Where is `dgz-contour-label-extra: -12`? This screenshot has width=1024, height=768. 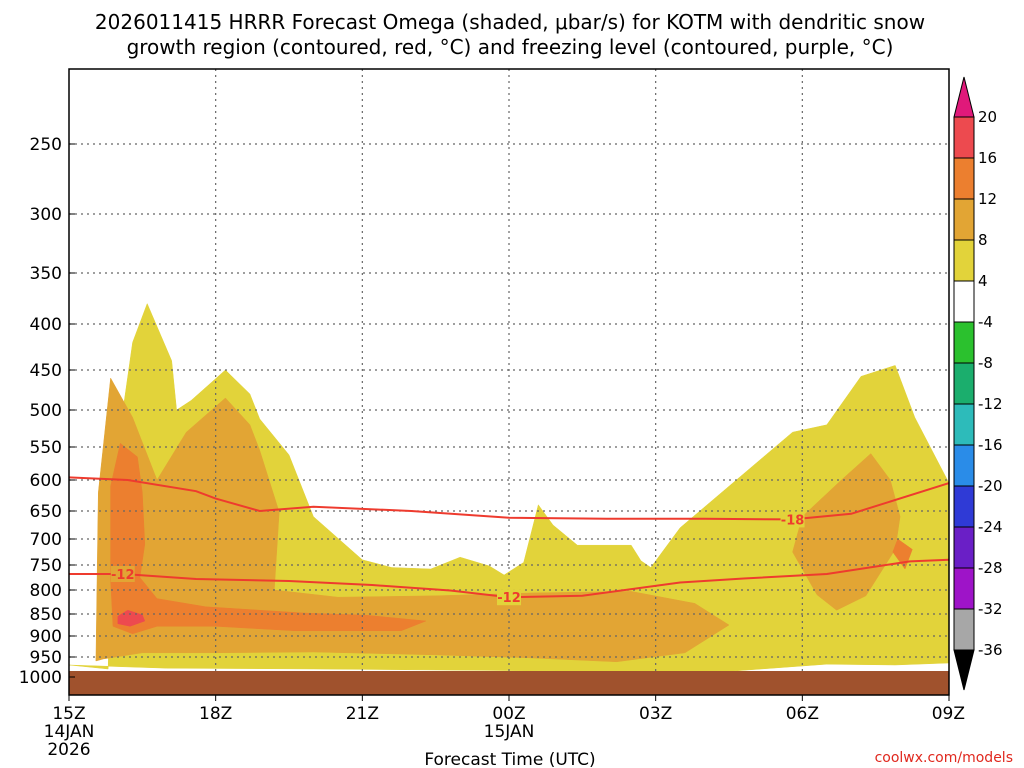
dgz-contour-label-extra: -12 is located at coordinates (123, 575).